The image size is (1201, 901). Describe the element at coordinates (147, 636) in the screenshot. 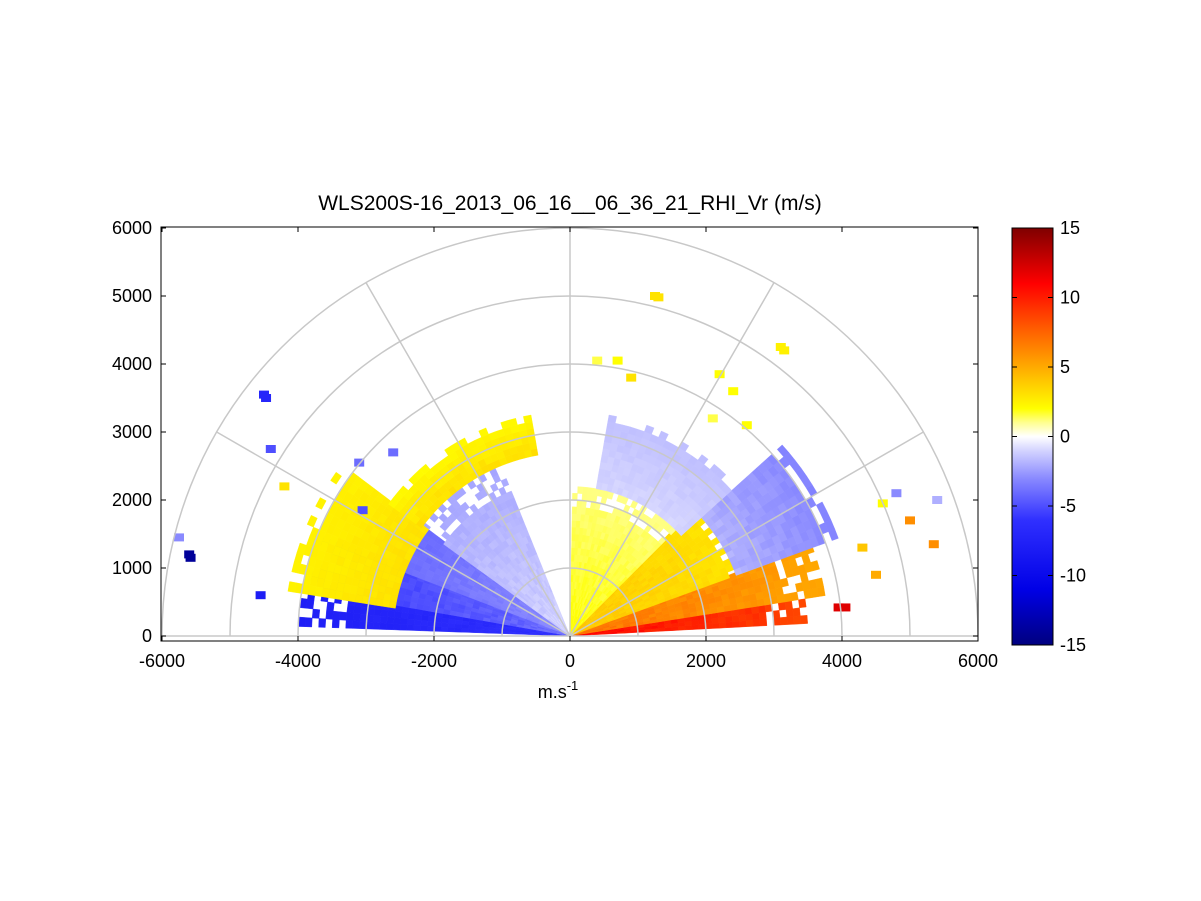

I see `y-tick-label: 0` at that location.